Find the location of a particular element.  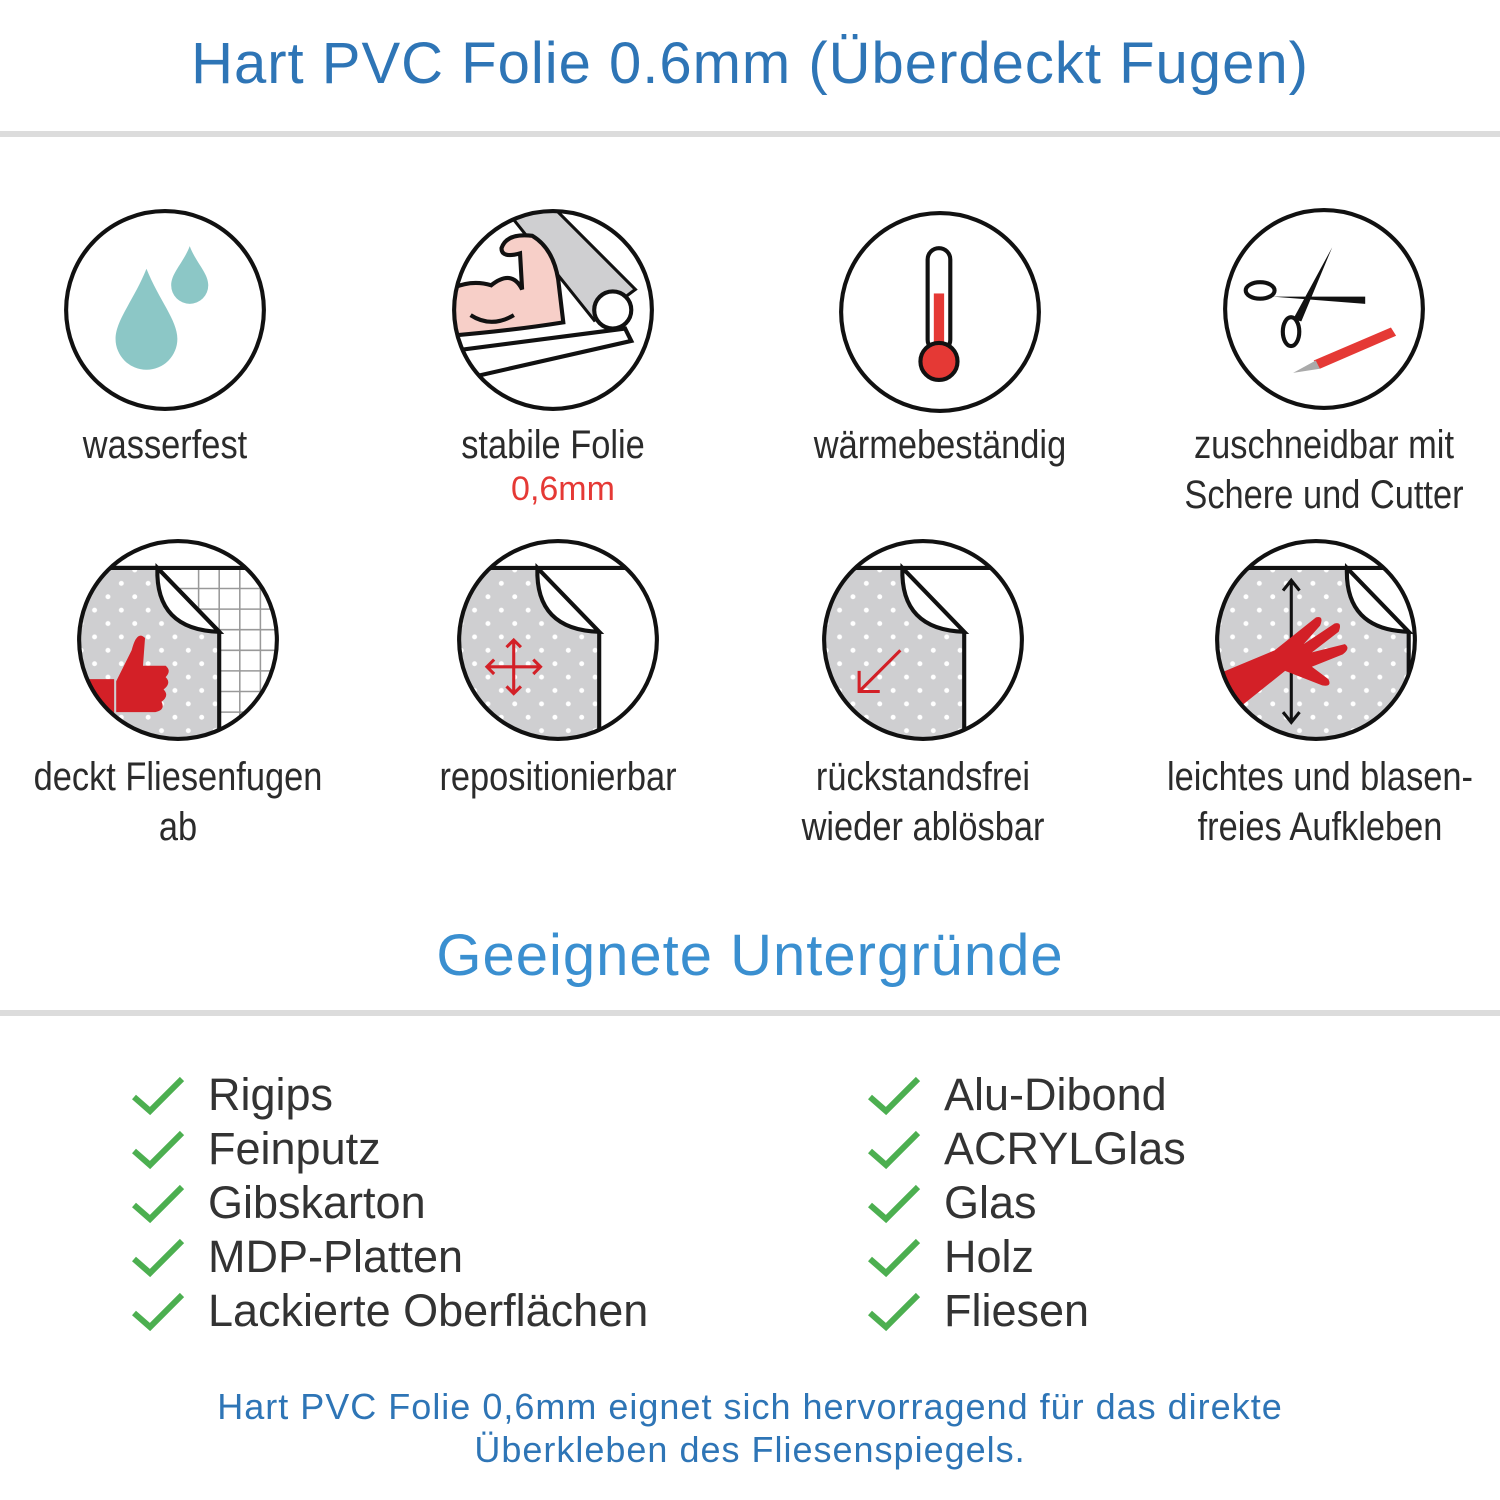

list-item: Feinputz is located at coordinates (389, 1149).